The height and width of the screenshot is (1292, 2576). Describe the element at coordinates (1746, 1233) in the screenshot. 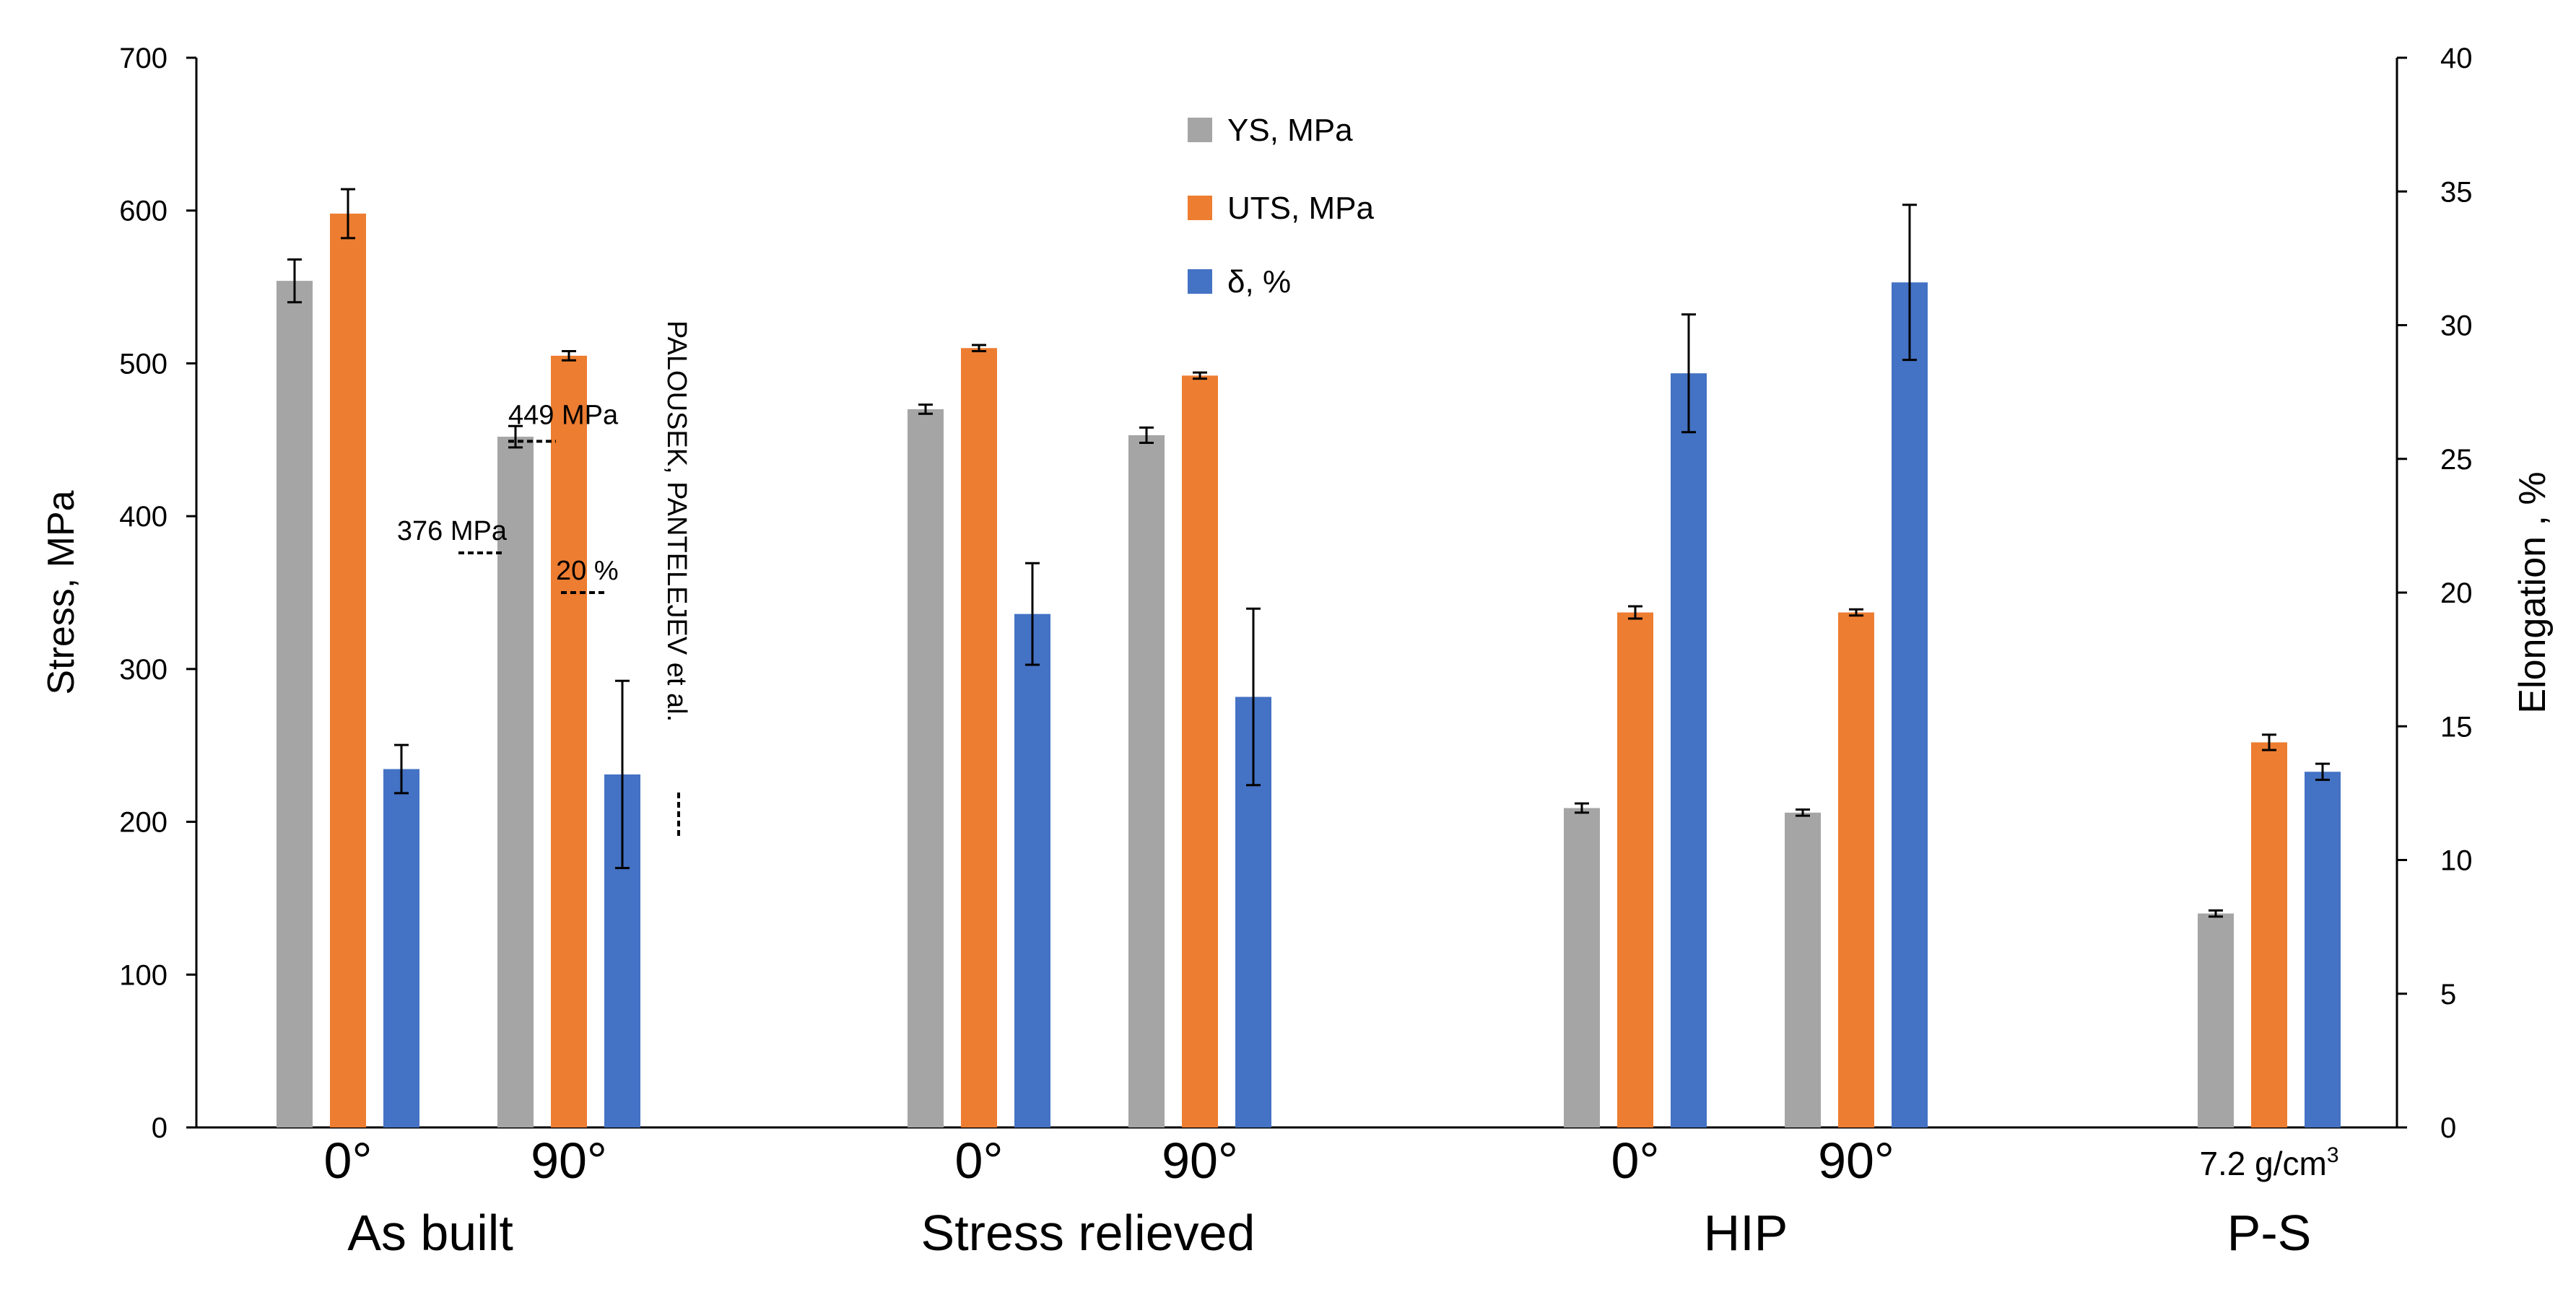

I see `group-label: HIP` at that location.